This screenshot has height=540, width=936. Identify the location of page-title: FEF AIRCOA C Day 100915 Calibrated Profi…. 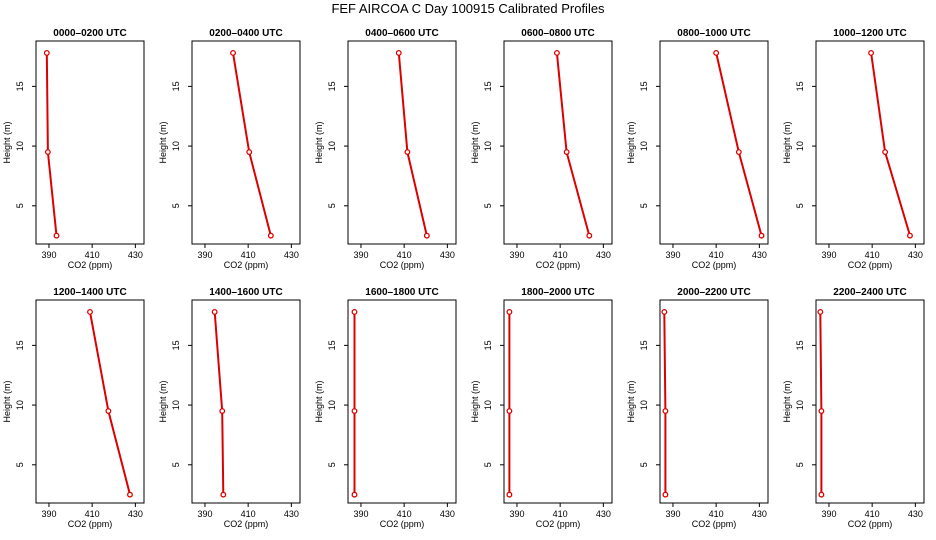
(468, 8).